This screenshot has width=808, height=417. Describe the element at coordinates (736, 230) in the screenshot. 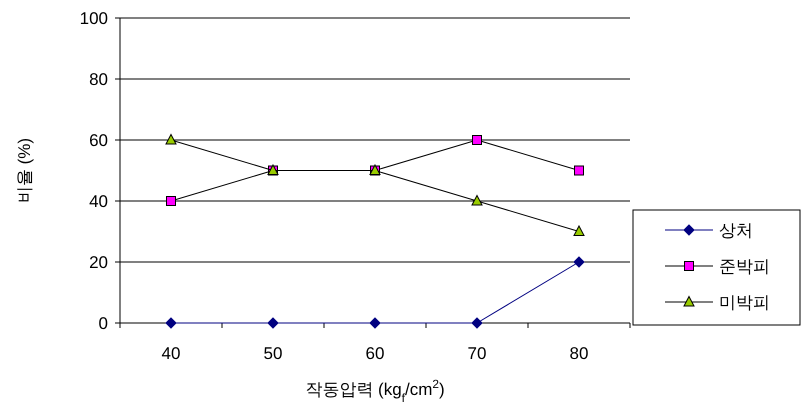

I see `legend-label: 상처` at that location.